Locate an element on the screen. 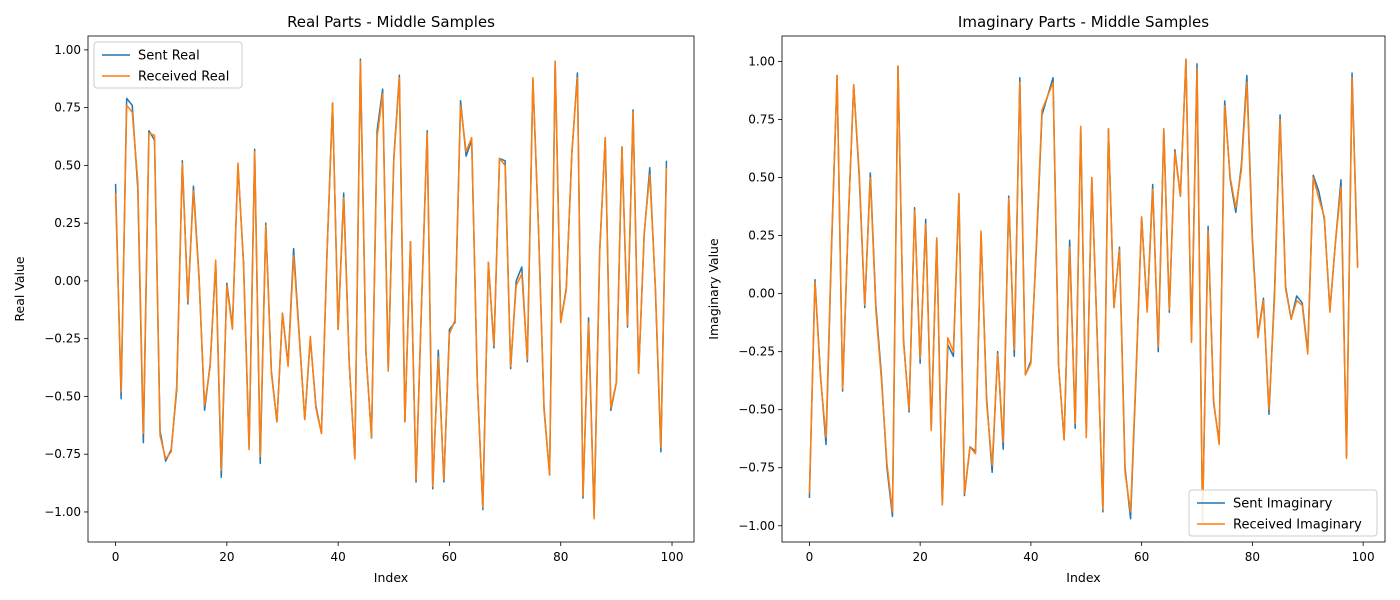  legend-label: Received Real is located at coordinates (183, 77).